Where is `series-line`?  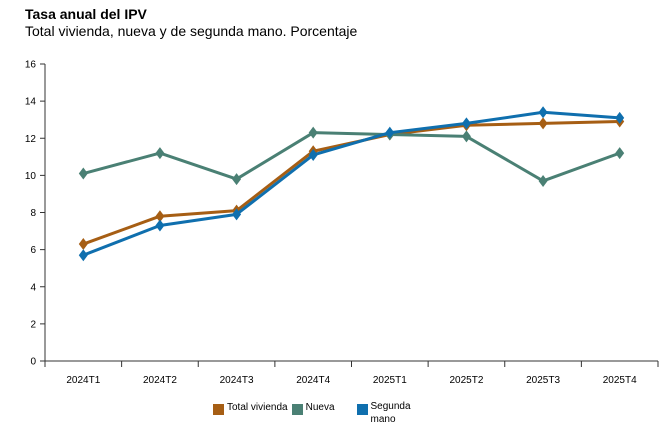
series-line is located at coordinates (351, 157).